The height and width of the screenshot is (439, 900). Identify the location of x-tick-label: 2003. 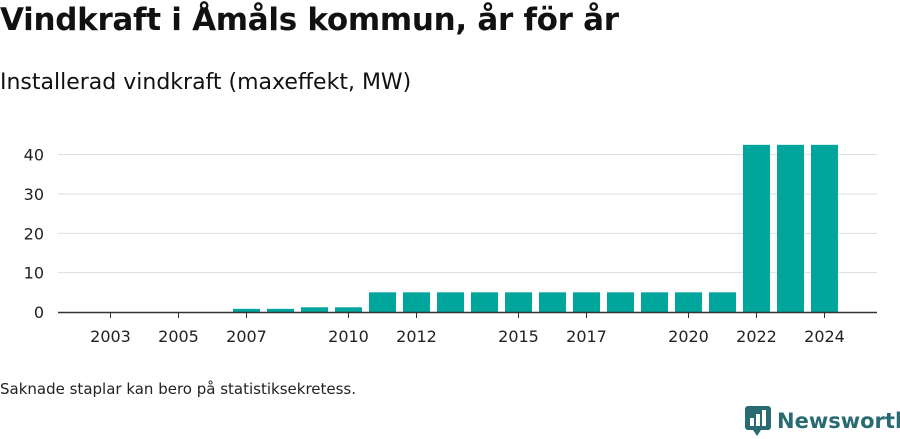
(110, 336).